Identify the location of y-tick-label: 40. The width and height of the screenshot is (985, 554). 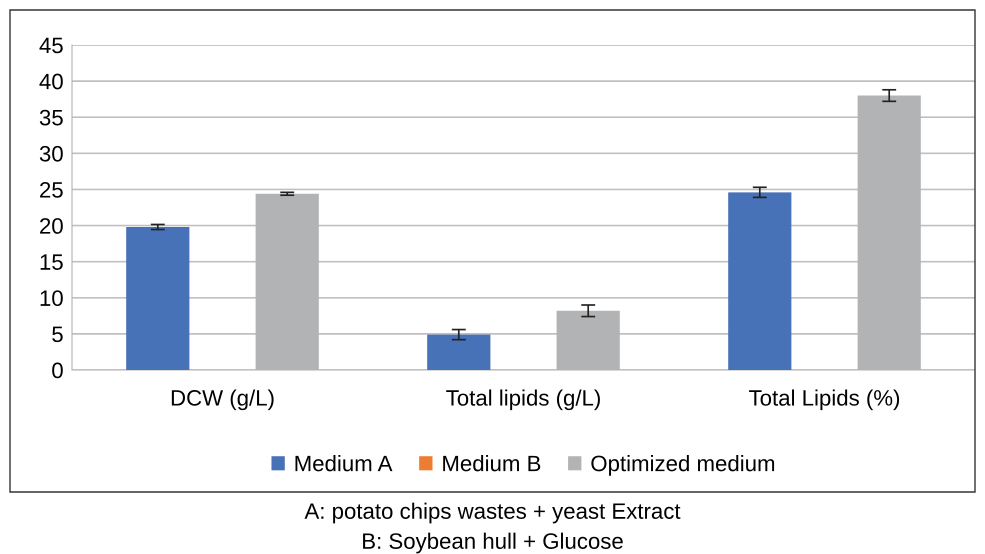
(51, 82).